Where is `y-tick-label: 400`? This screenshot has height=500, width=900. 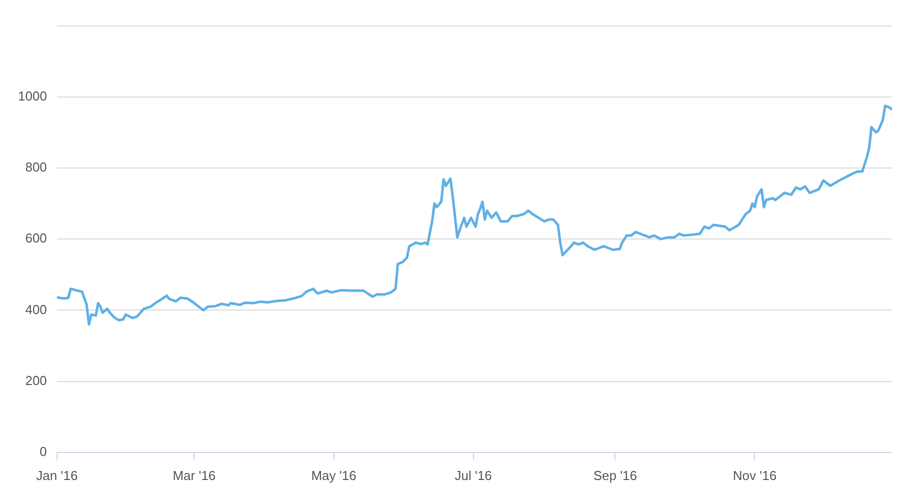 y-tick-label: 400 is located at coordinates (36, 309).